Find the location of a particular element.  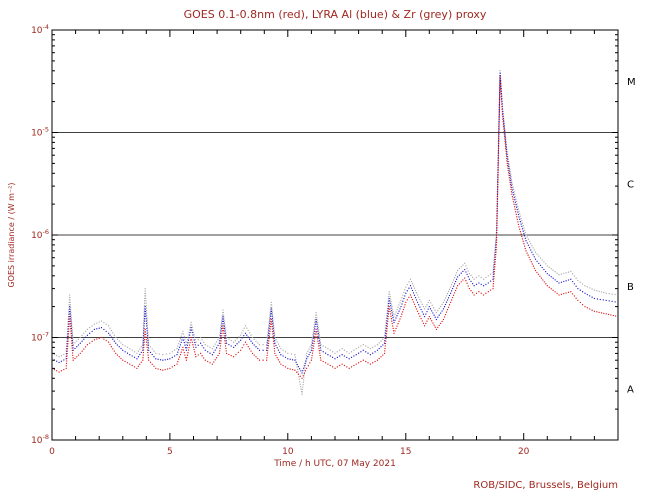

class-label-M: M is located at coordinates (631, 82).